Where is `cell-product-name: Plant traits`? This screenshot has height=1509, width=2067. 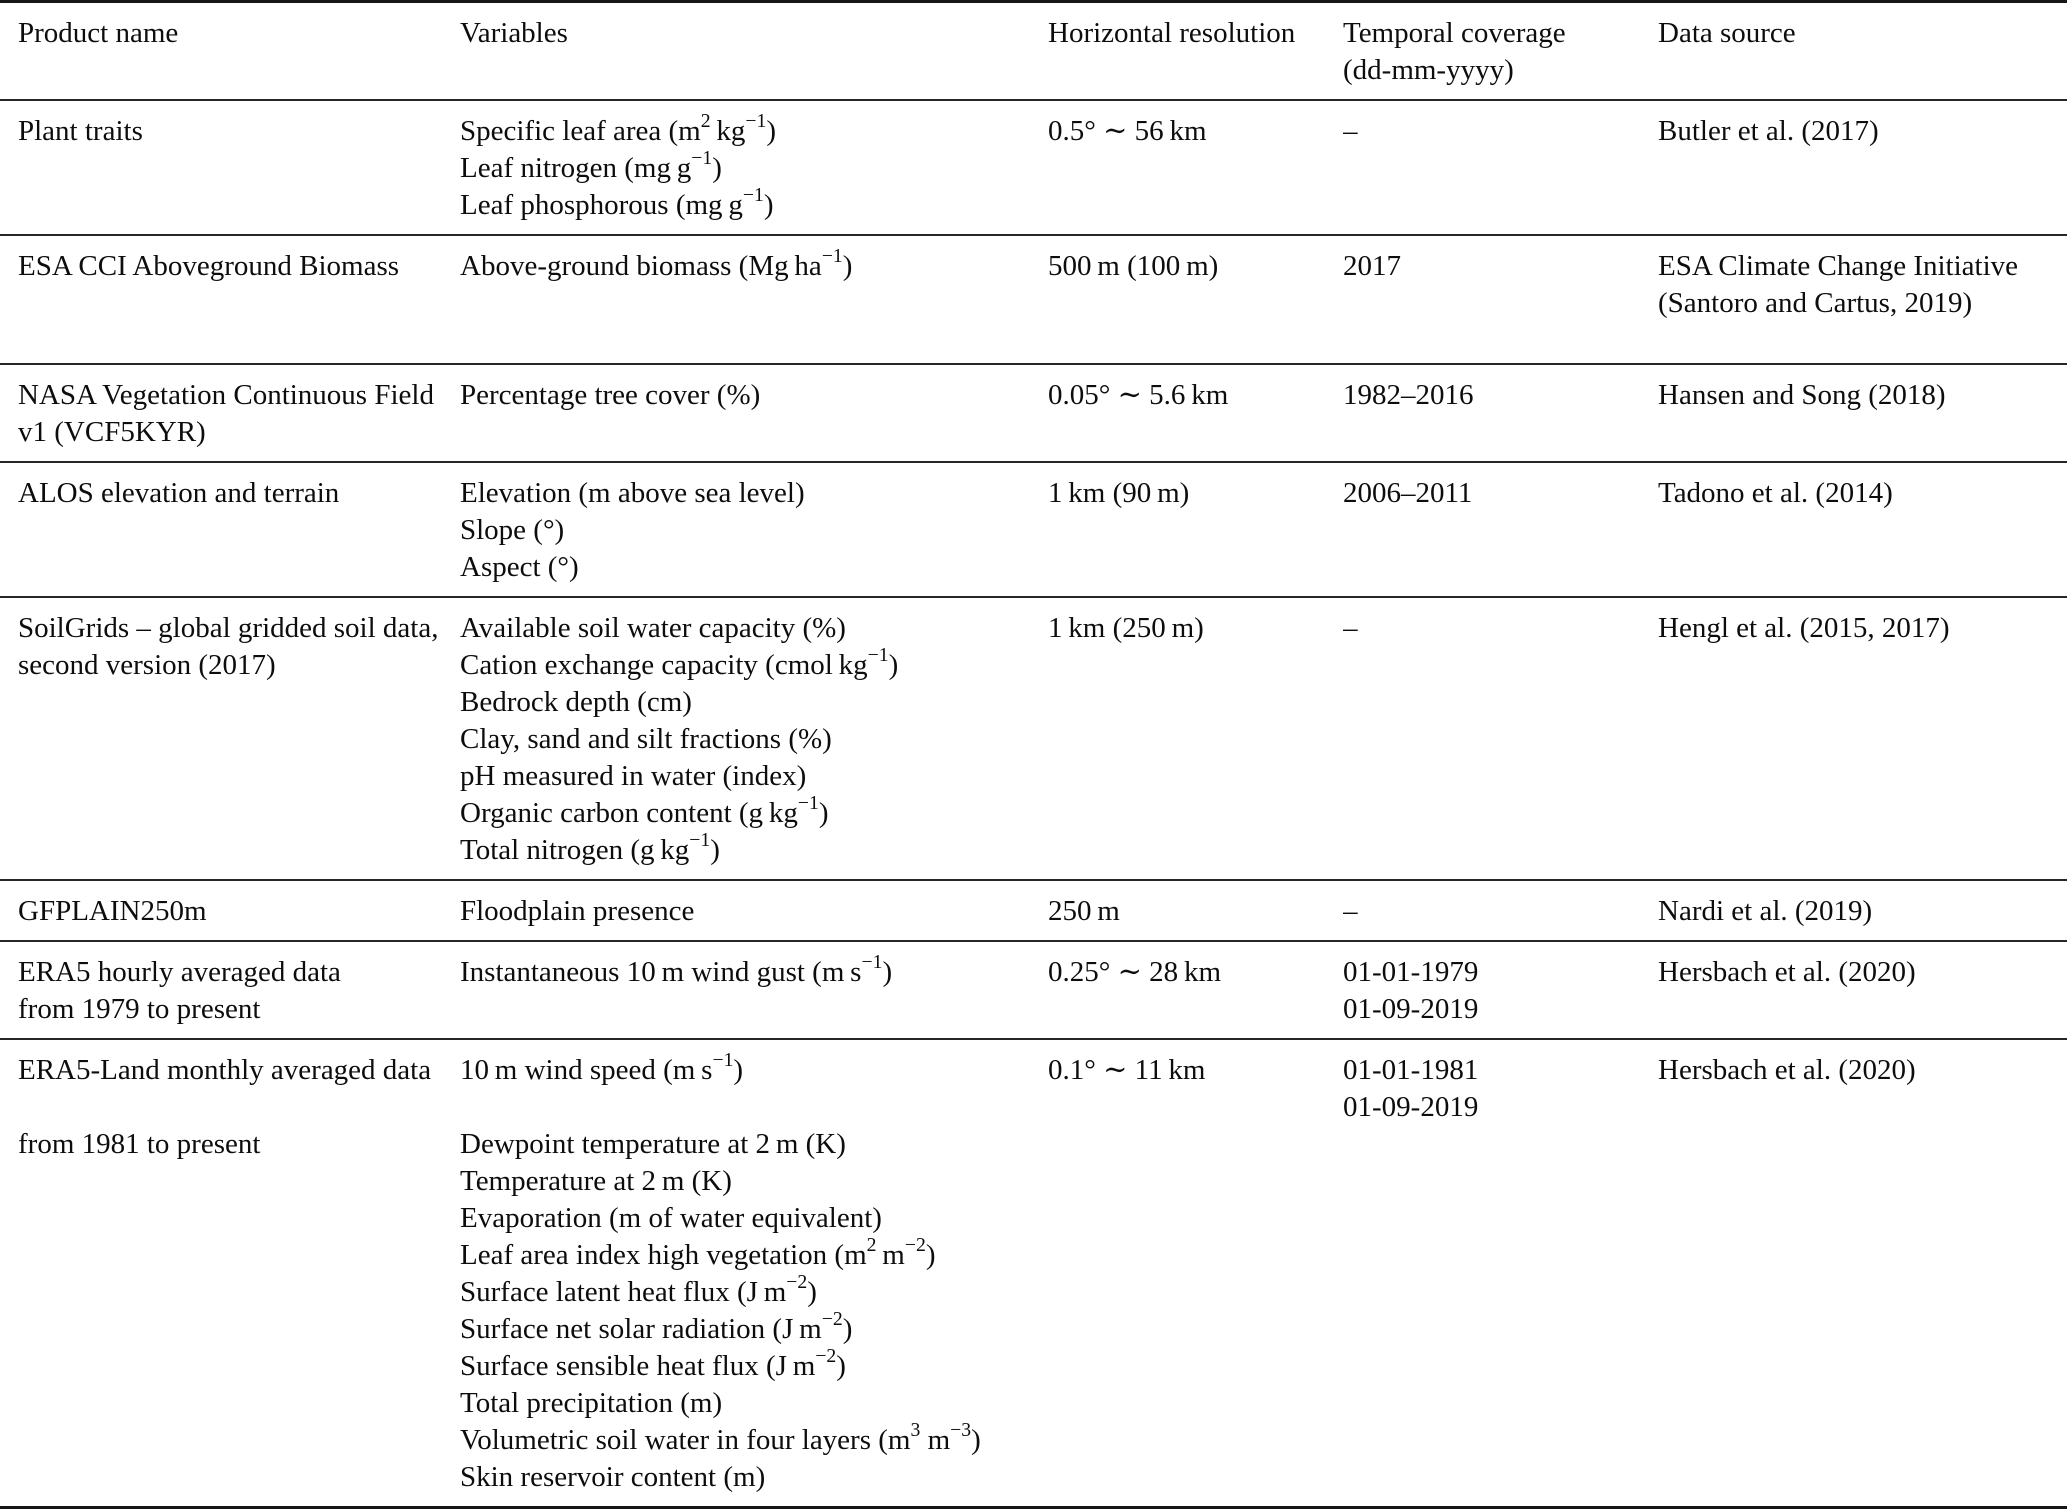 cell-product-name: Plant traits is located at coordinates (230, 167).